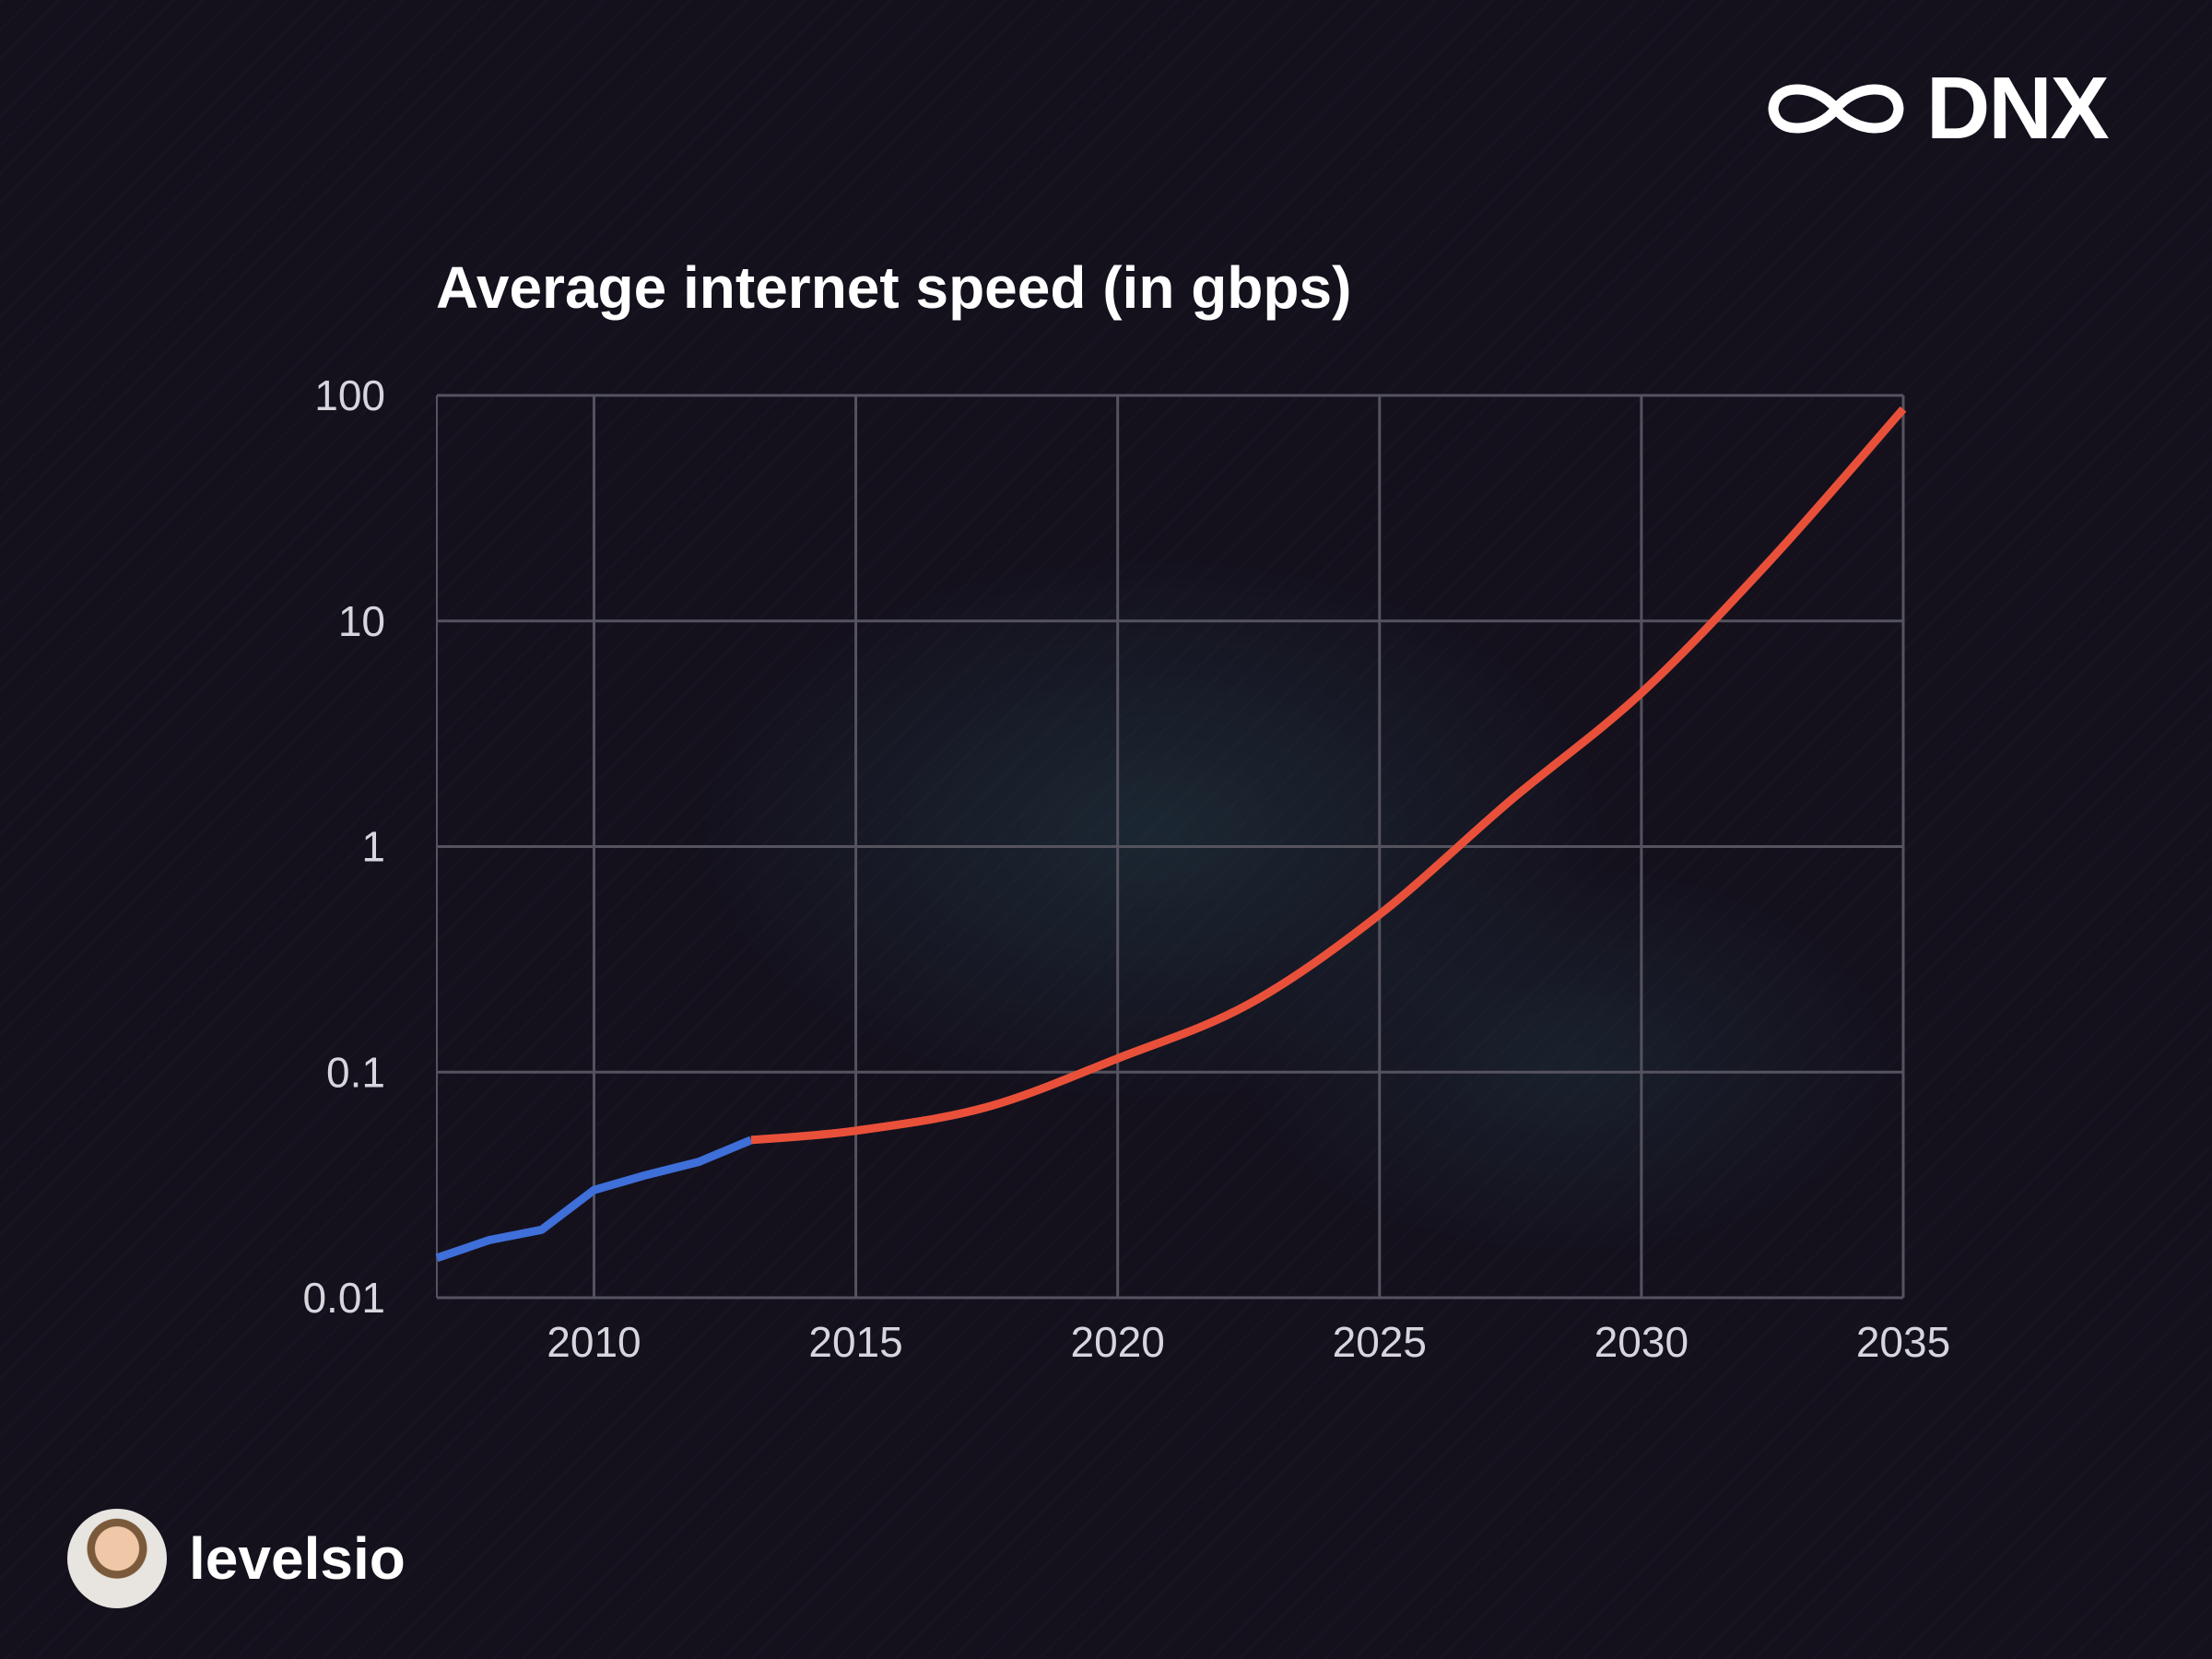  What do you see at coordinates (373, 847) in the screenshot?
I see `y-tick-label: 1` at bounding box center [373, 847].